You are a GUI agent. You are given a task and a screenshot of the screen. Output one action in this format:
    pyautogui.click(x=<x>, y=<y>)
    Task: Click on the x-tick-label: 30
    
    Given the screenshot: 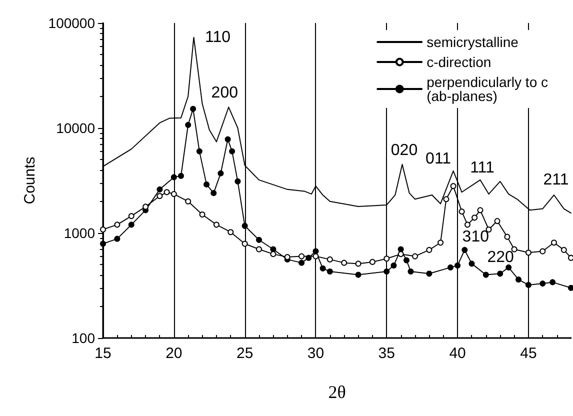 What is the action you would take?
    pyautogui.click(x=315, y=353)
    